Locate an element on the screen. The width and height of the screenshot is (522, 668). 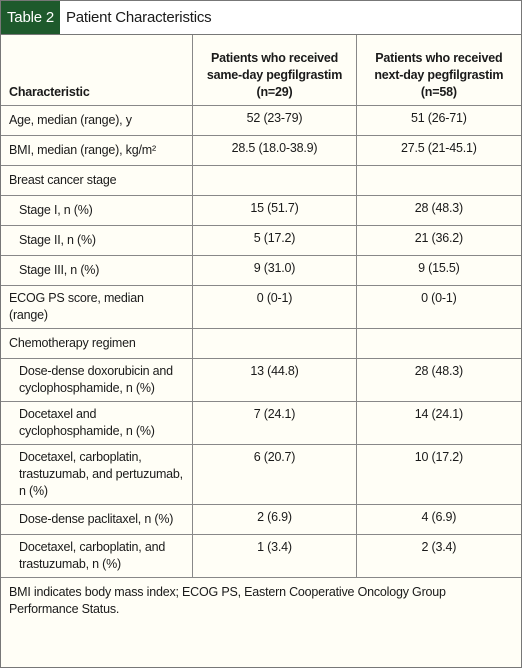
cell-value: 7 (24.1) is located at coordinates (274, 423).